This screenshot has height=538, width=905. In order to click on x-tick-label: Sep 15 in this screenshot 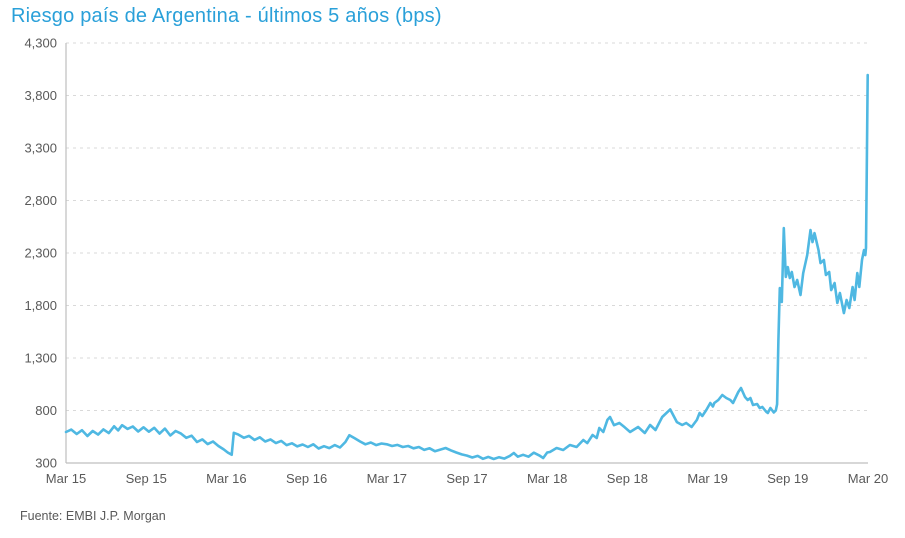, I will do `click(146, 478)`.